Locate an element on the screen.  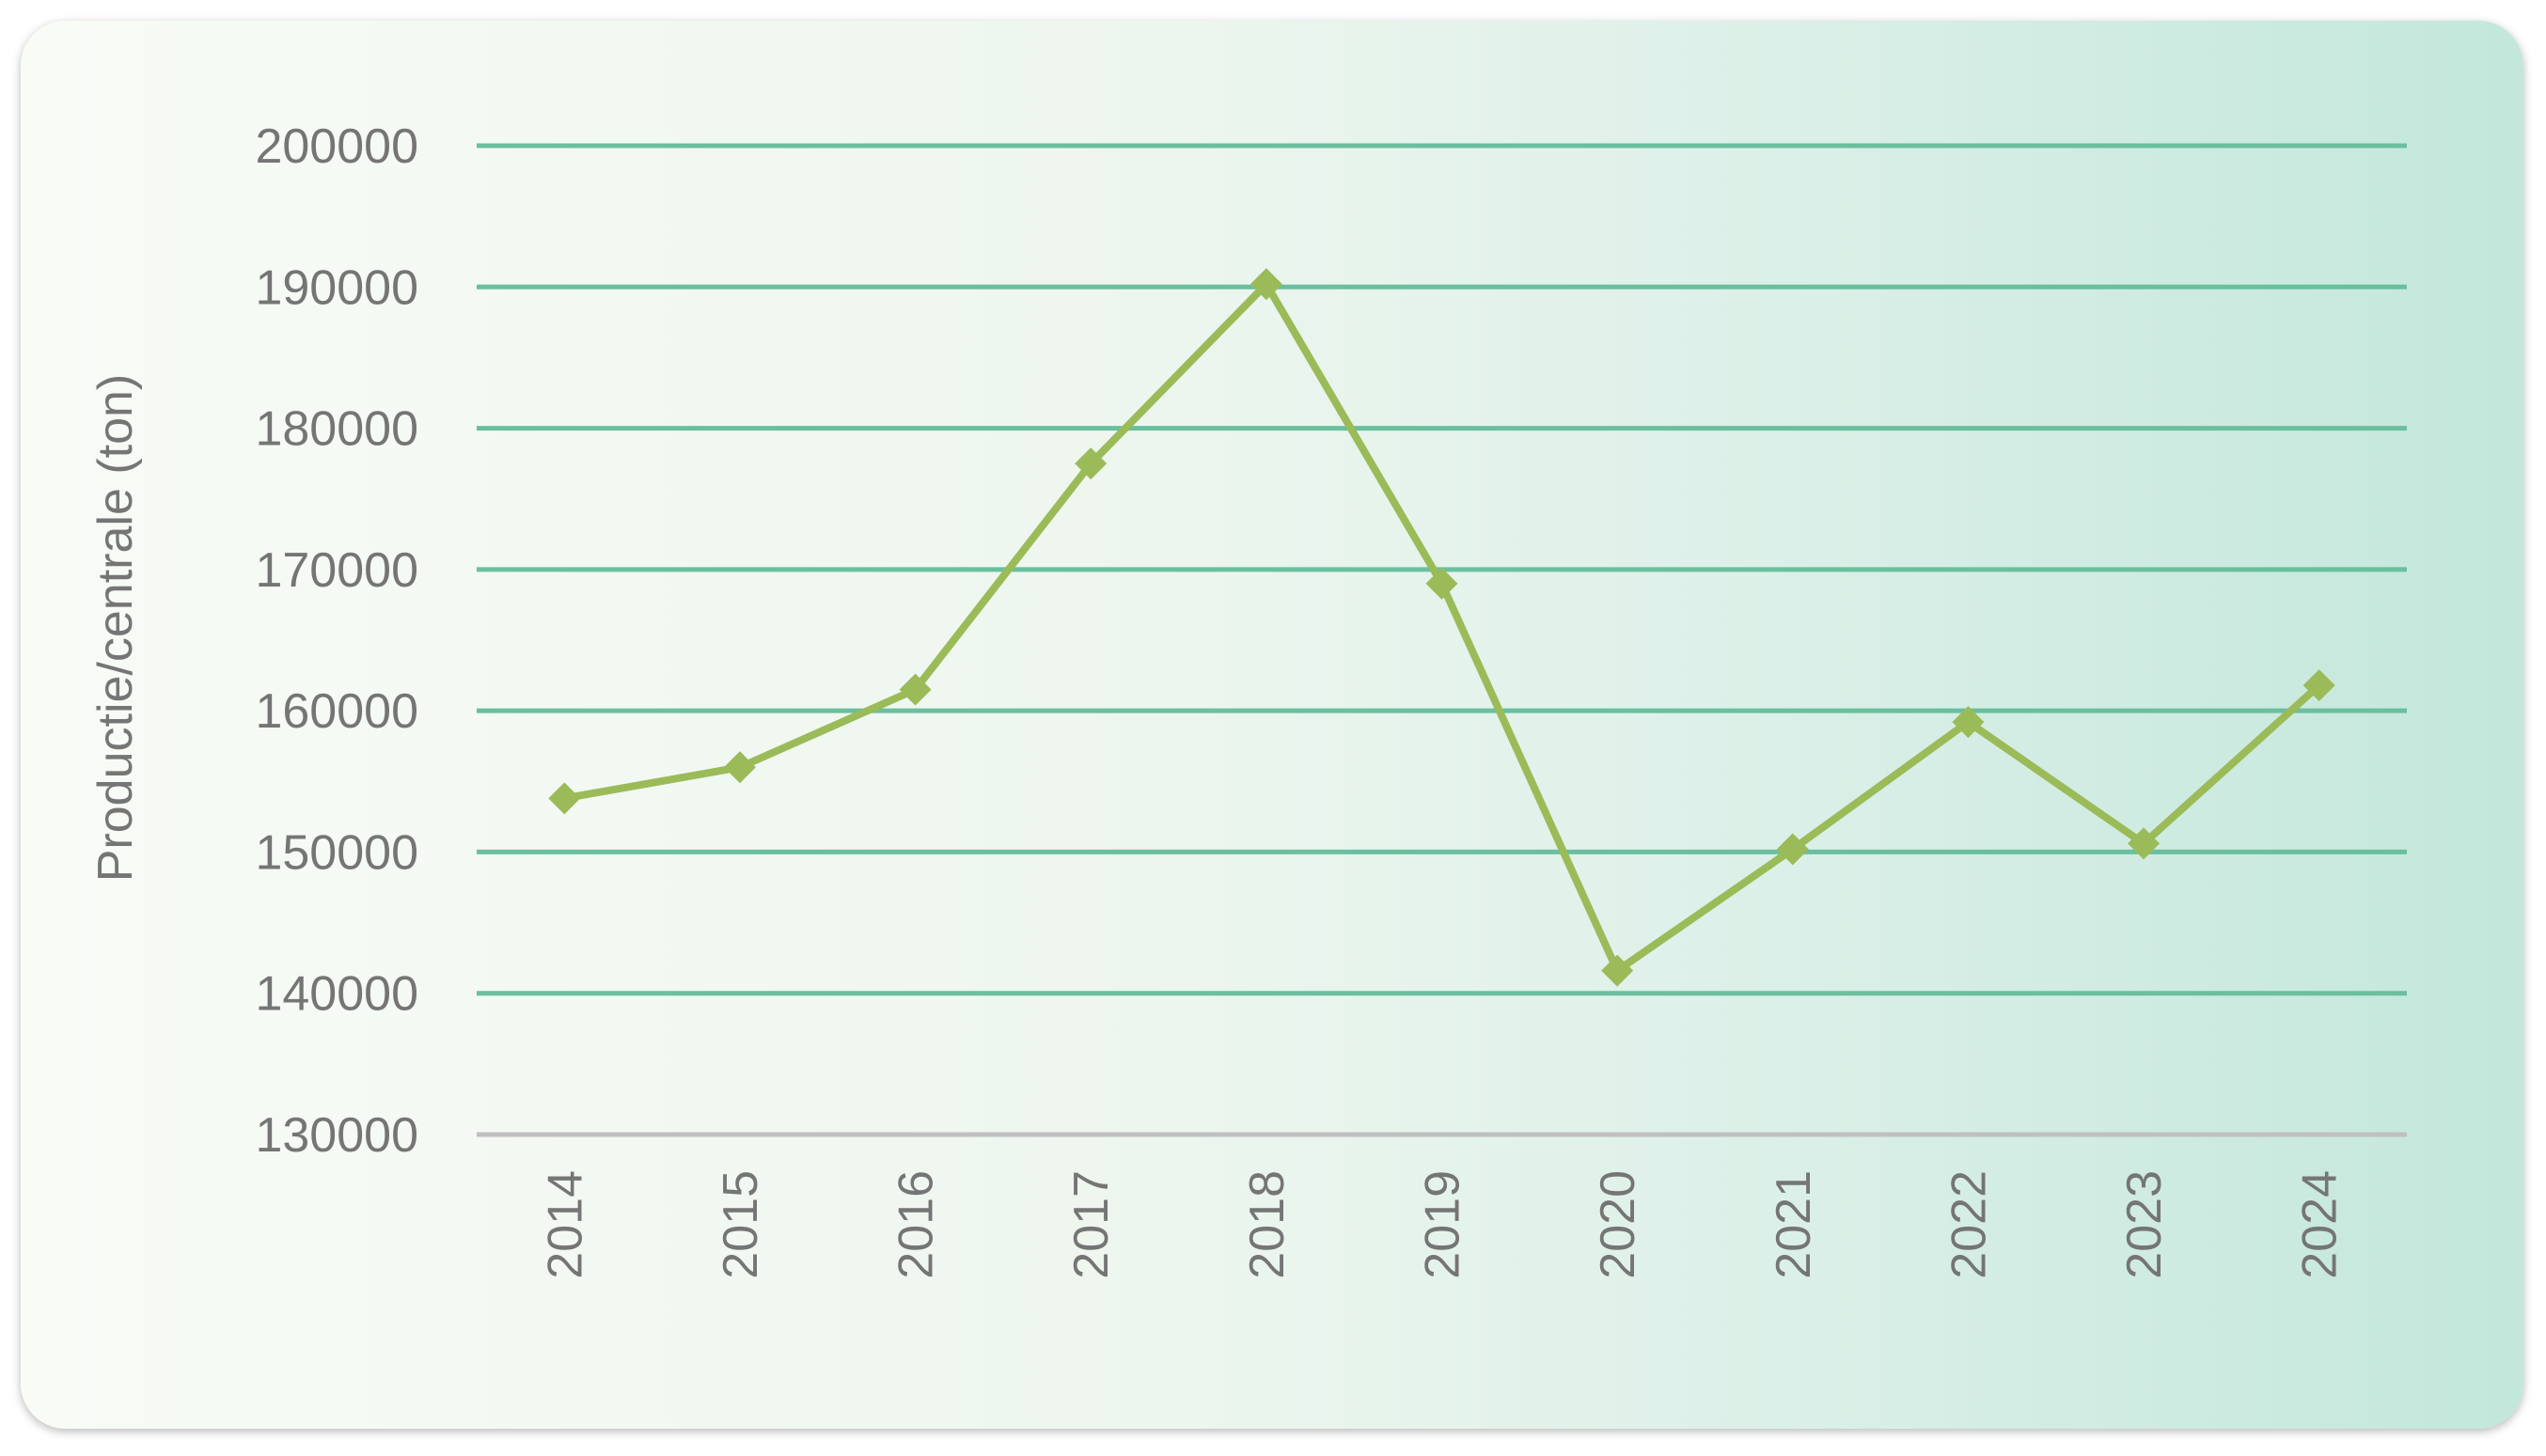
x-tick-label: 2022 is located at coordinates (1968, 1225).